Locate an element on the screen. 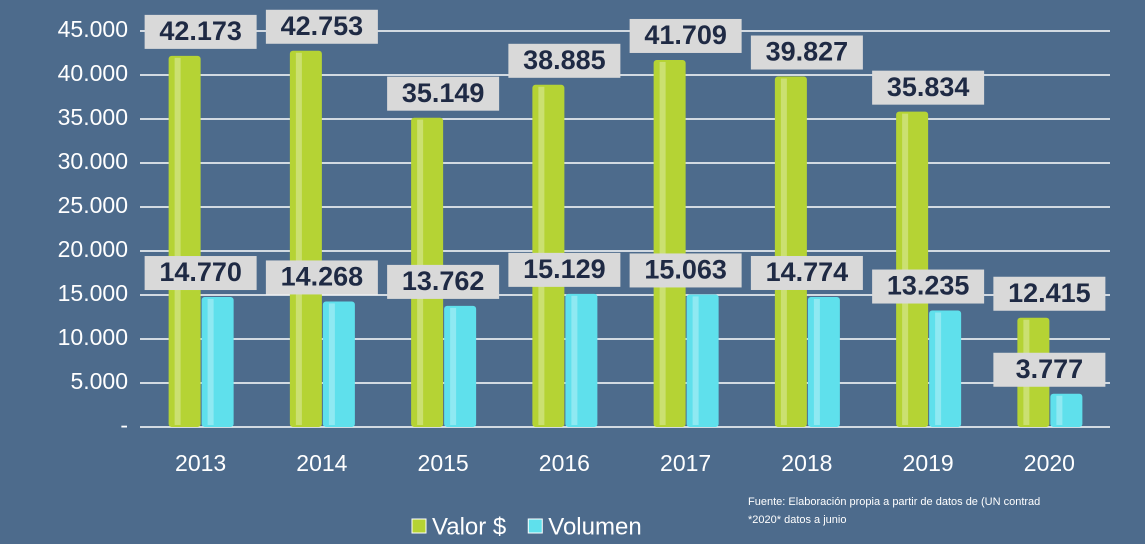 The image size is (1145, 544). value-label: 42.753 is located at coordinates (322, 26).